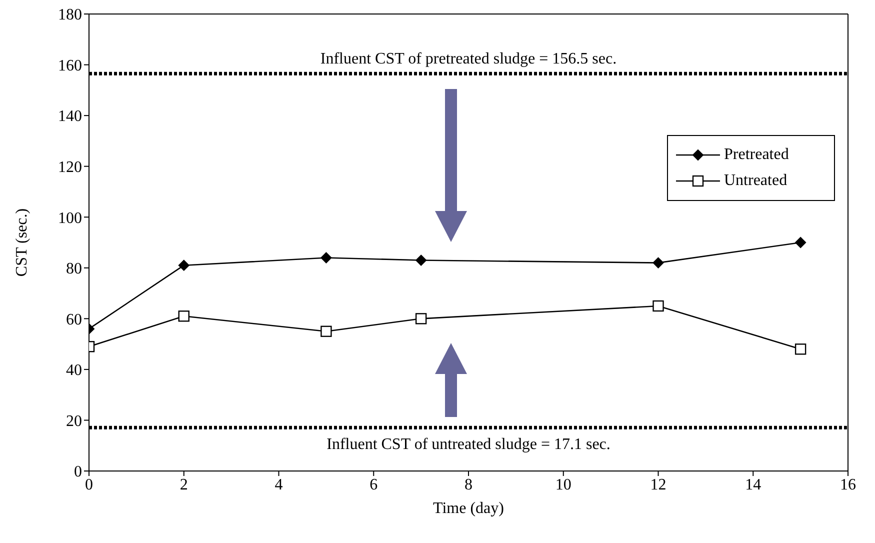 The width and height of the screenshot is (875, 543). What do you see at coordinates (374, 485) in the screenshot?
I see `x-tick-label: 6` at bounding box center [374, 485].